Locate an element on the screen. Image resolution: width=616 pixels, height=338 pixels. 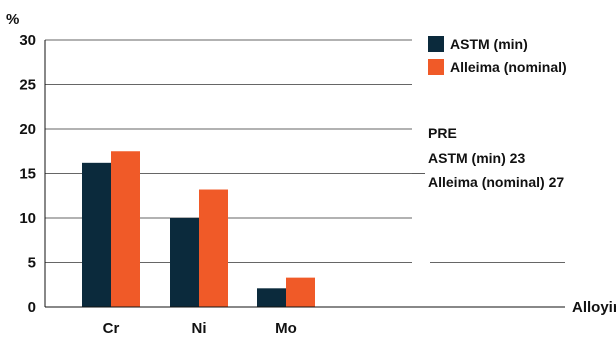
pre-title: PRE is located at coordinates (442, 133).